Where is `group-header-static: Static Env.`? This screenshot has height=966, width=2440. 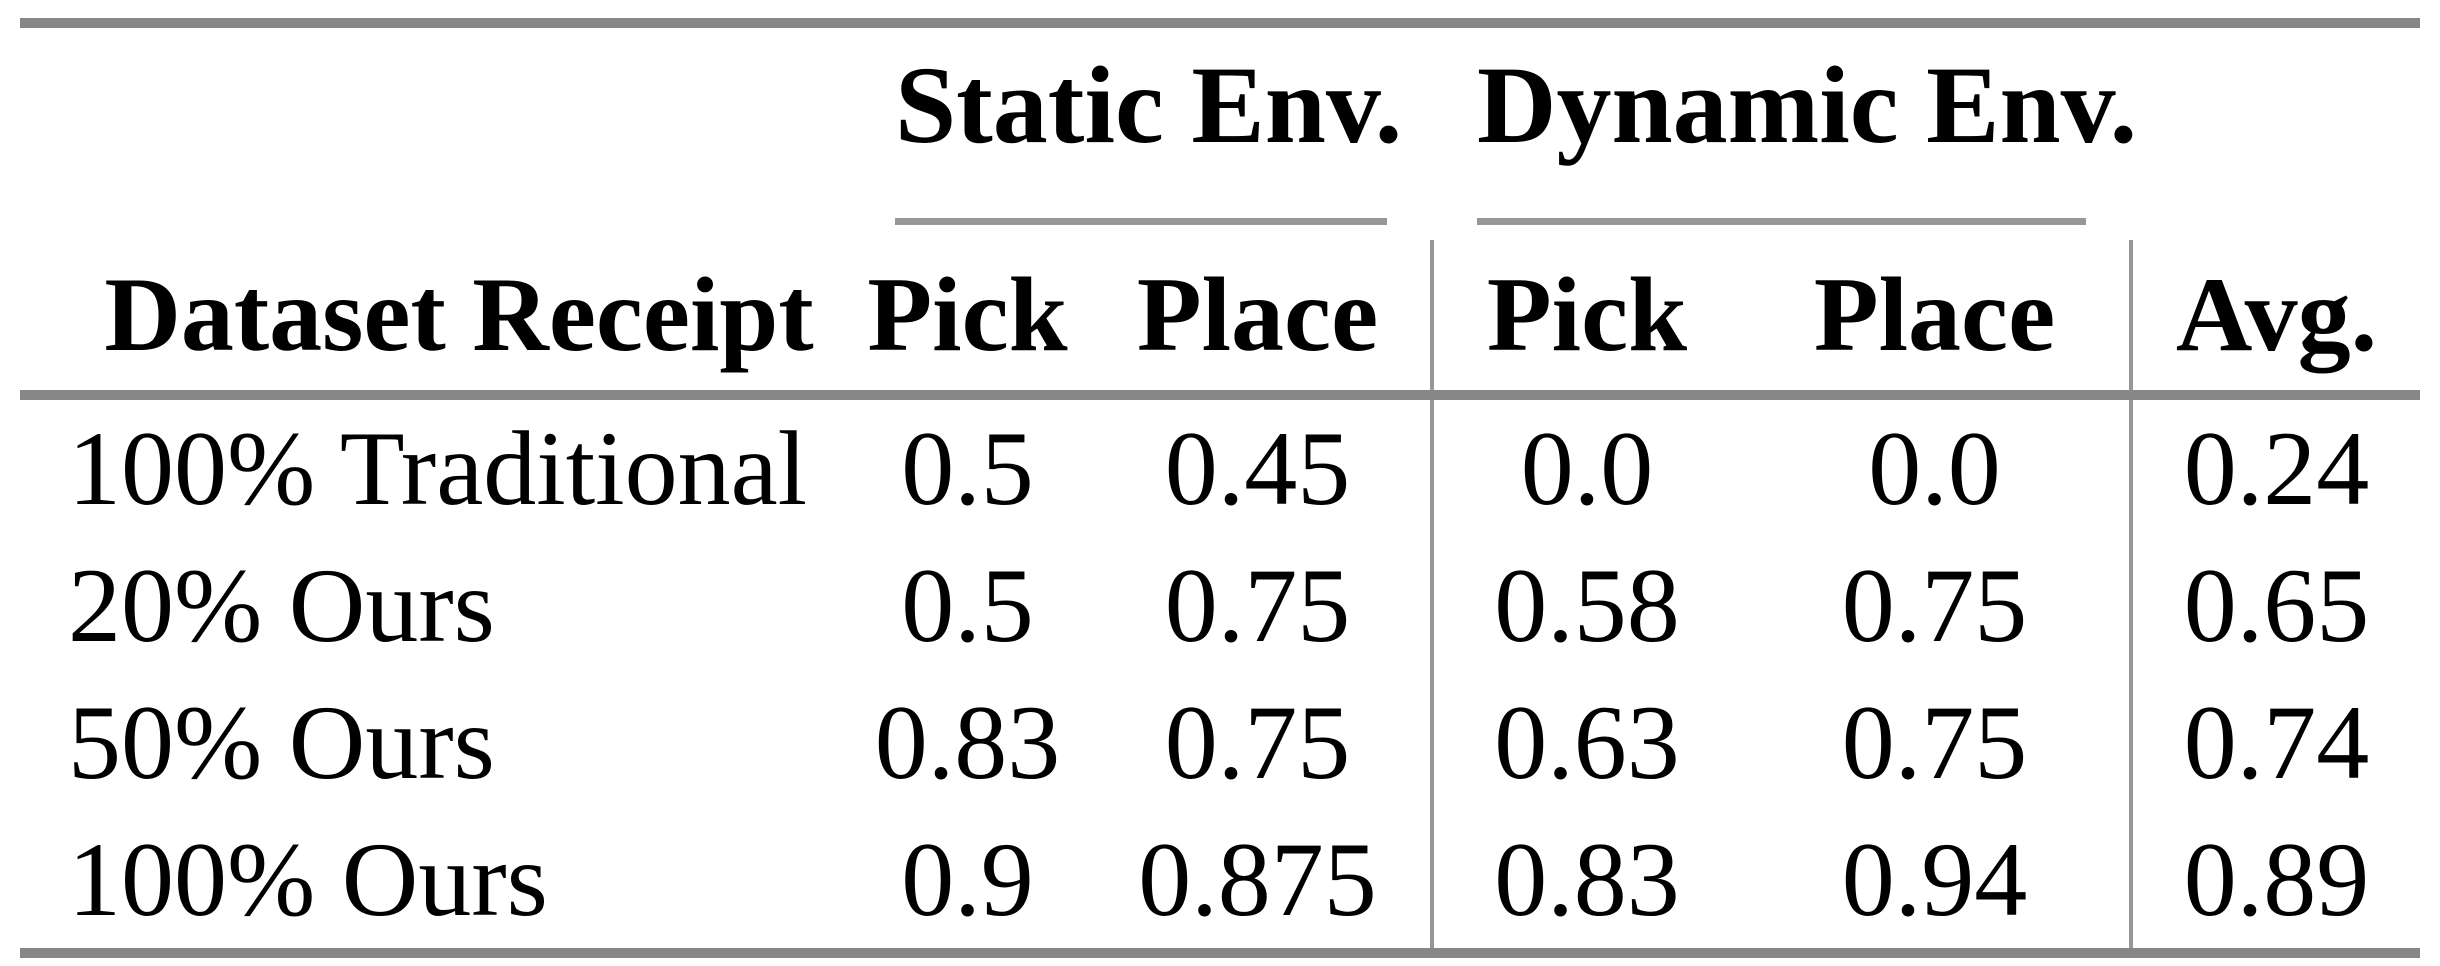 group-header-static: Static Env. is located at coordinates (1141, 131).